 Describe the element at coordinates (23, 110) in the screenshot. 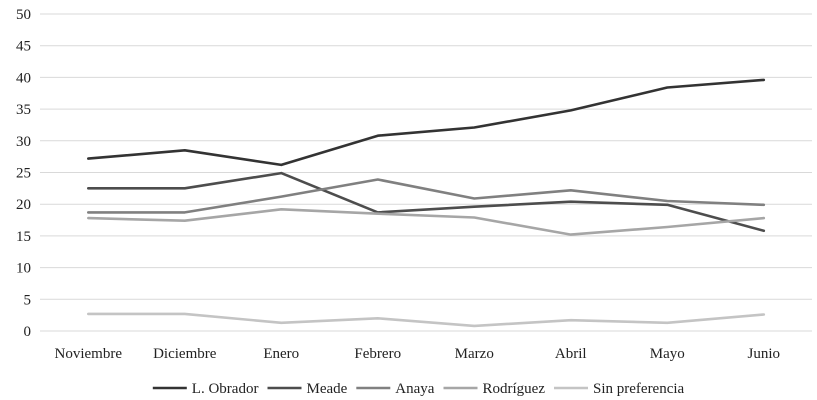

I see `y-tick-label: 35` at that location.